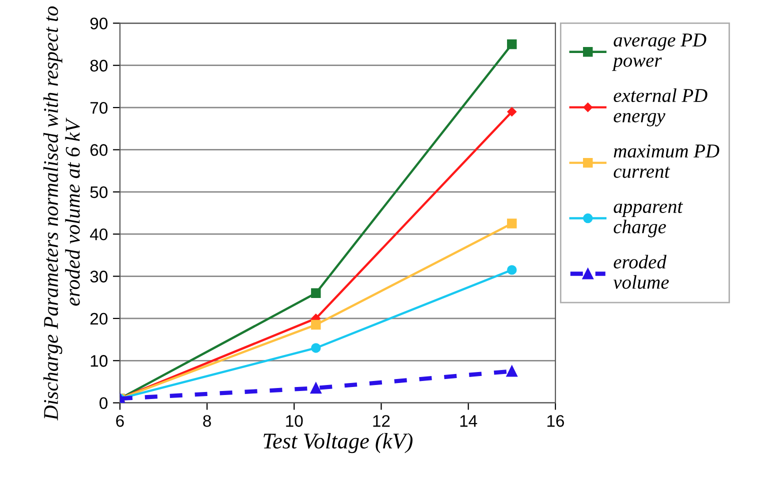 The image size is (764, 483). I want to click on y-axis-title: Discharge Parameters normalised with respect to eroded volume at 6 kV, so click(61, 213).